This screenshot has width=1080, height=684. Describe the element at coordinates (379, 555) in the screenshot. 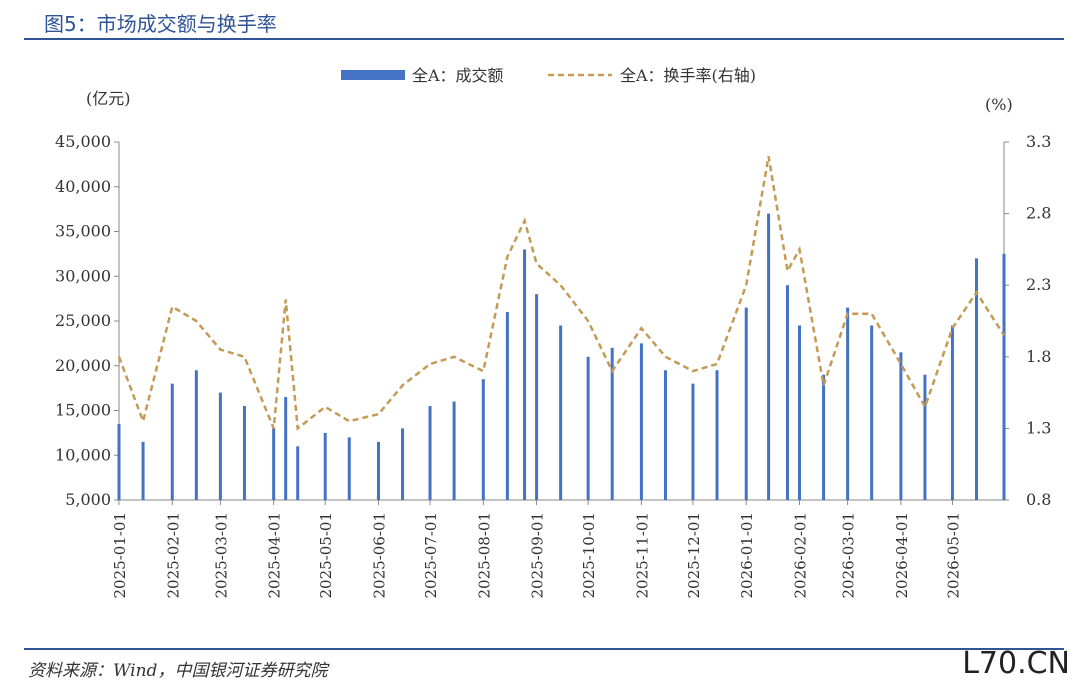

I see `x-tick-label: 2025-06-01` at that location.